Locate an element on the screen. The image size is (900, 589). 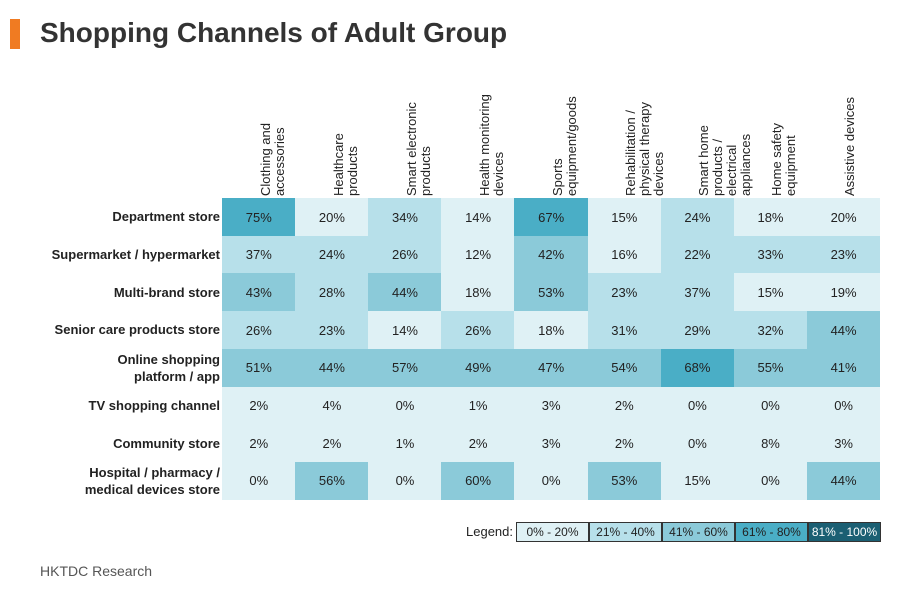
heatmap-cell: 51% is located at coordinates (259, 367).